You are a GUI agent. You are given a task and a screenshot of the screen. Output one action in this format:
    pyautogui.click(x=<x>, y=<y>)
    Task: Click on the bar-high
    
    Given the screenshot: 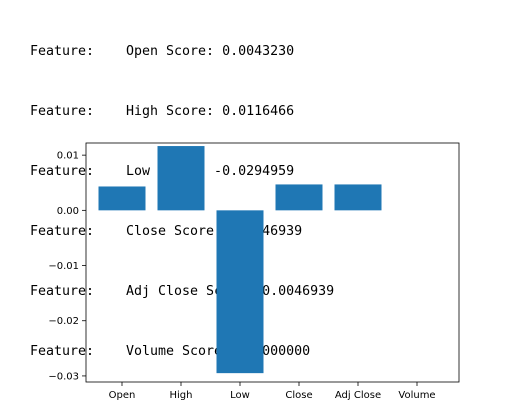 What is the action you would take?
    pyautogui.click(x=181, y=178)
    